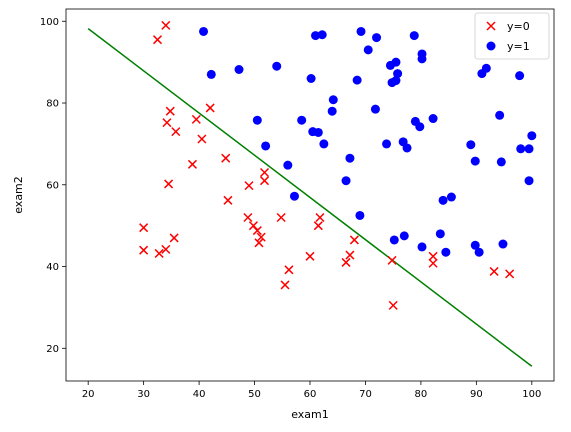  Describe the element at coordinates (310, 394) in the screenshot. I see `x-tick-label: 60` at that location.